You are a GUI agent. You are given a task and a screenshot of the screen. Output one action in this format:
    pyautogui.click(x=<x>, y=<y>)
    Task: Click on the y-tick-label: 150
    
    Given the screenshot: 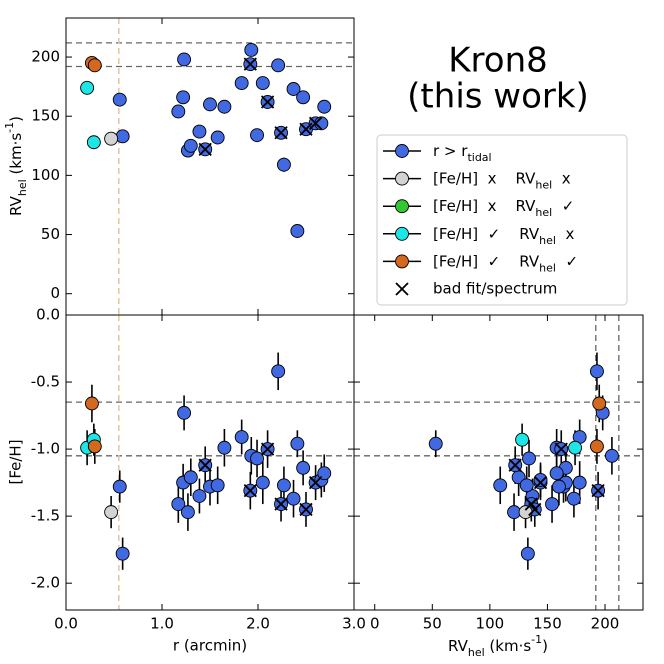 What is the action you would take?
    pyautogui.click(x=45, y=116)
    